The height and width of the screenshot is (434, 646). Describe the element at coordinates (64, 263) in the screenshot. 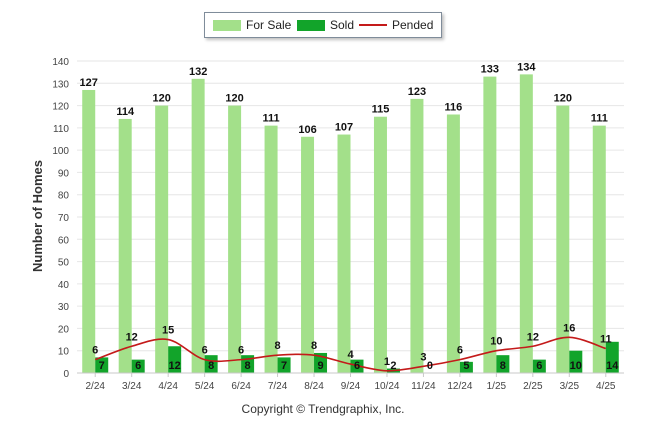

I see `y-tick-label: 50` at that location.